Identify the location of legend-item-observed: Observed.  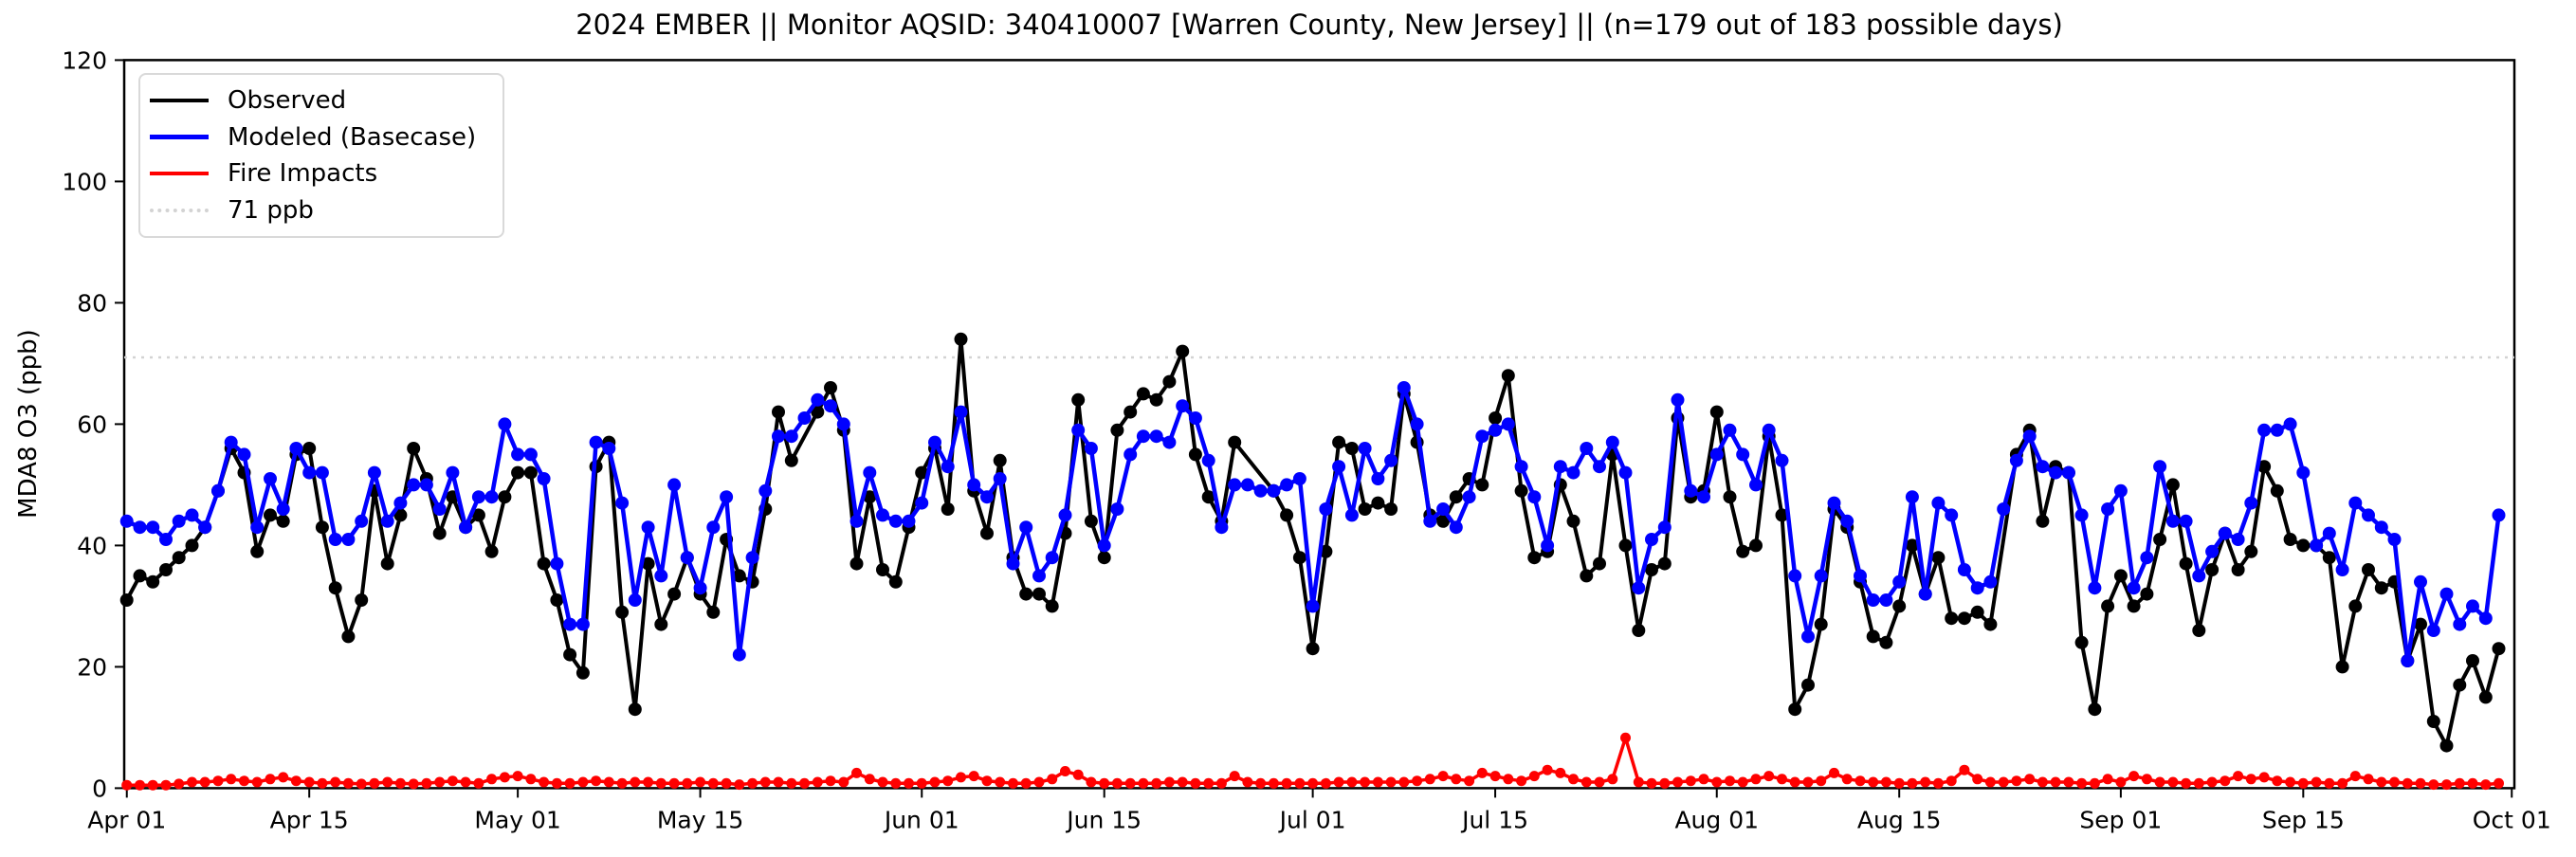
(326, 100).